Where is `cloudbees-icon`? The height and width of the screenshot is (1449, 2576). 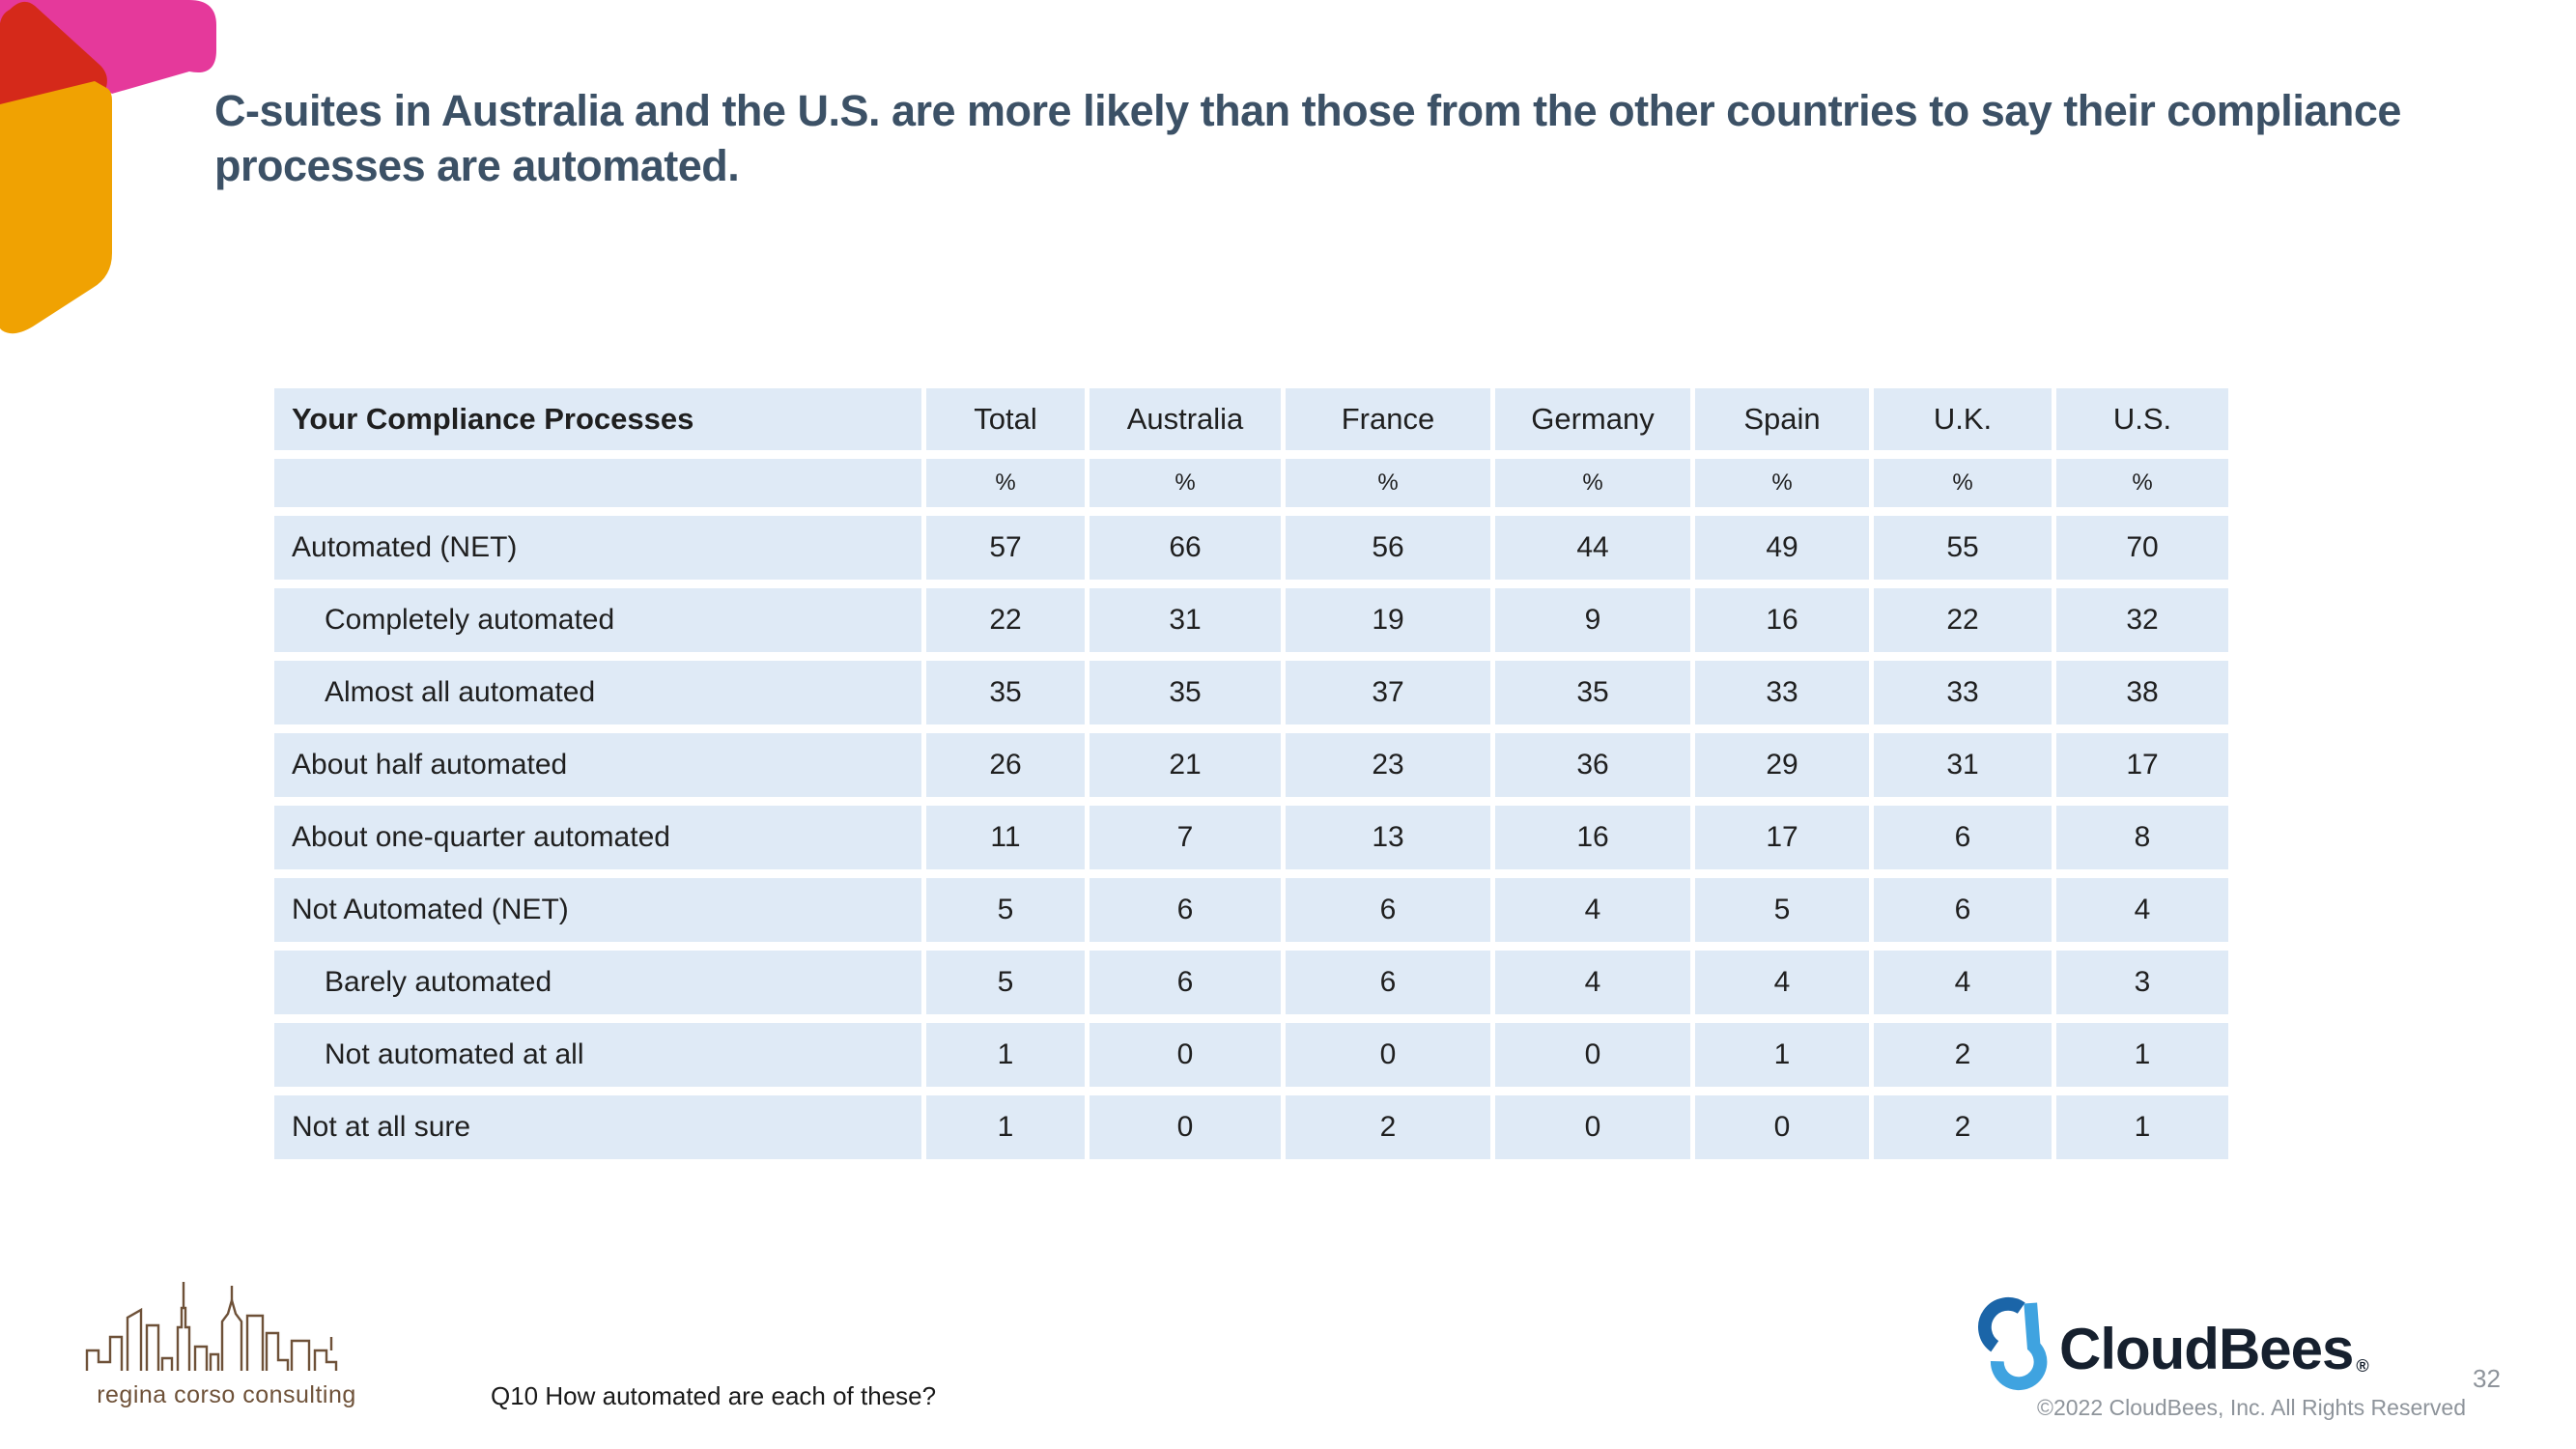
cloudbees-icon is located at coordinates (2013, 1344).